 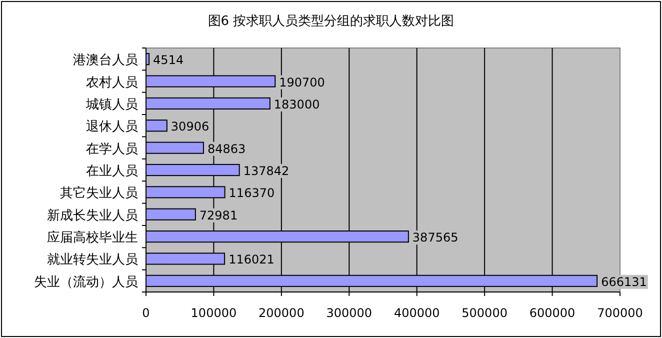 I want to click on y-tick-label: 在学人员, so click(x=112, y=149).